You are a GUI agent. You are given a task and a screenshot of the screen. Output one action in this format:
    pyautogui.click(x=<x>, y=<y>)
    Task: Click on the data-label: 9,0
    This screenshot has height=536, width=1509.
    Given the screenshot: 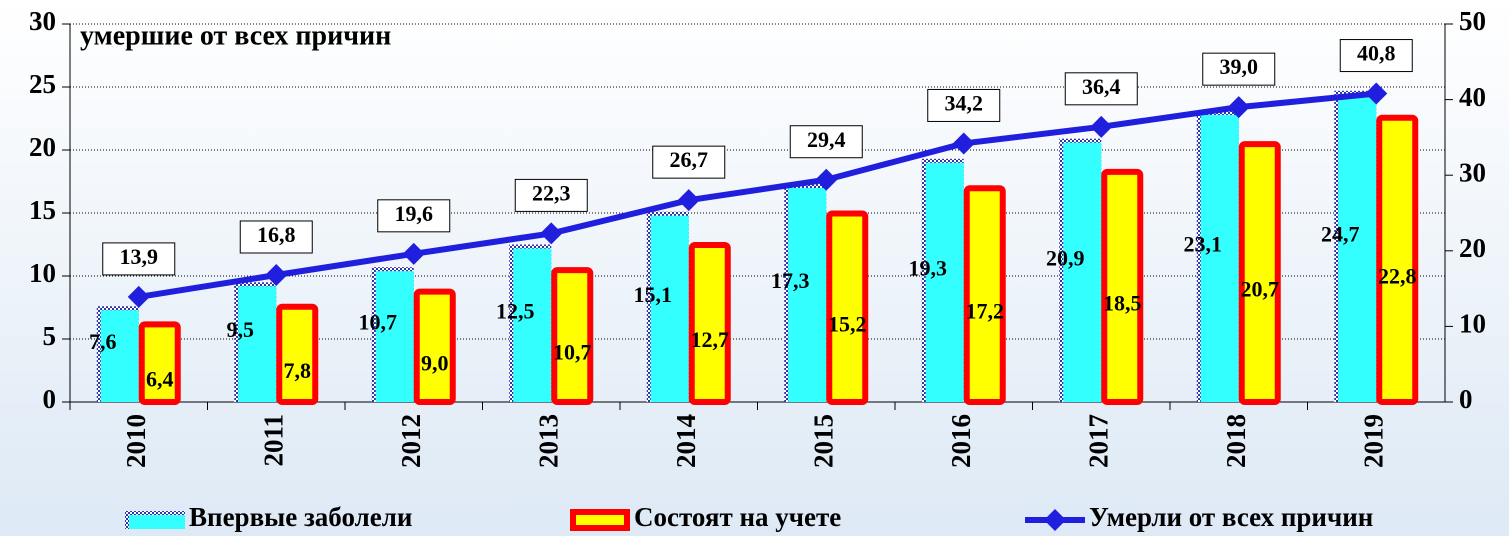 What is the action you would take?
    pyautogui.click(x=435, y=362)
    